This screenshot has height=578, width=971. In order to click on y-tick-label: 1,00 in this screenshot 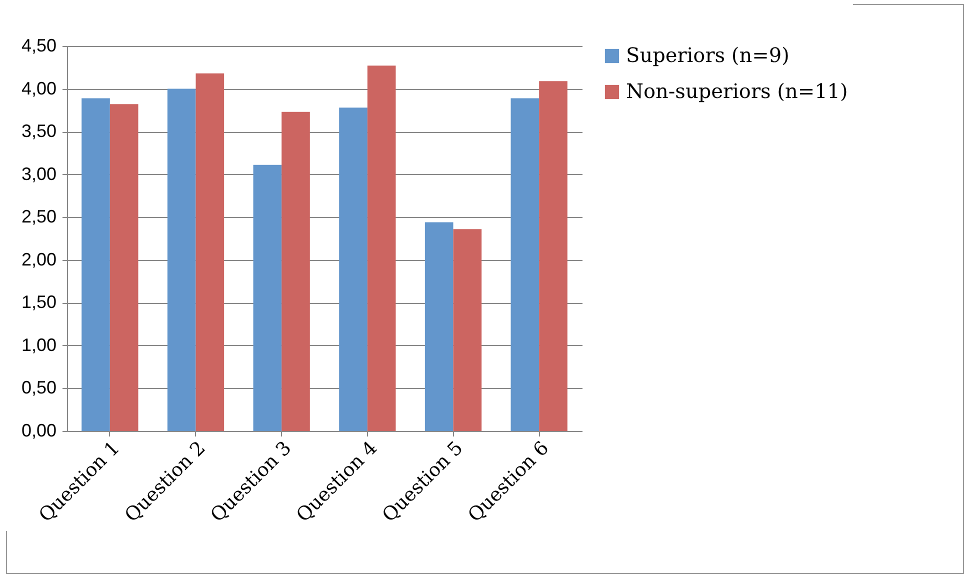, I will do `click(38, 344)`.